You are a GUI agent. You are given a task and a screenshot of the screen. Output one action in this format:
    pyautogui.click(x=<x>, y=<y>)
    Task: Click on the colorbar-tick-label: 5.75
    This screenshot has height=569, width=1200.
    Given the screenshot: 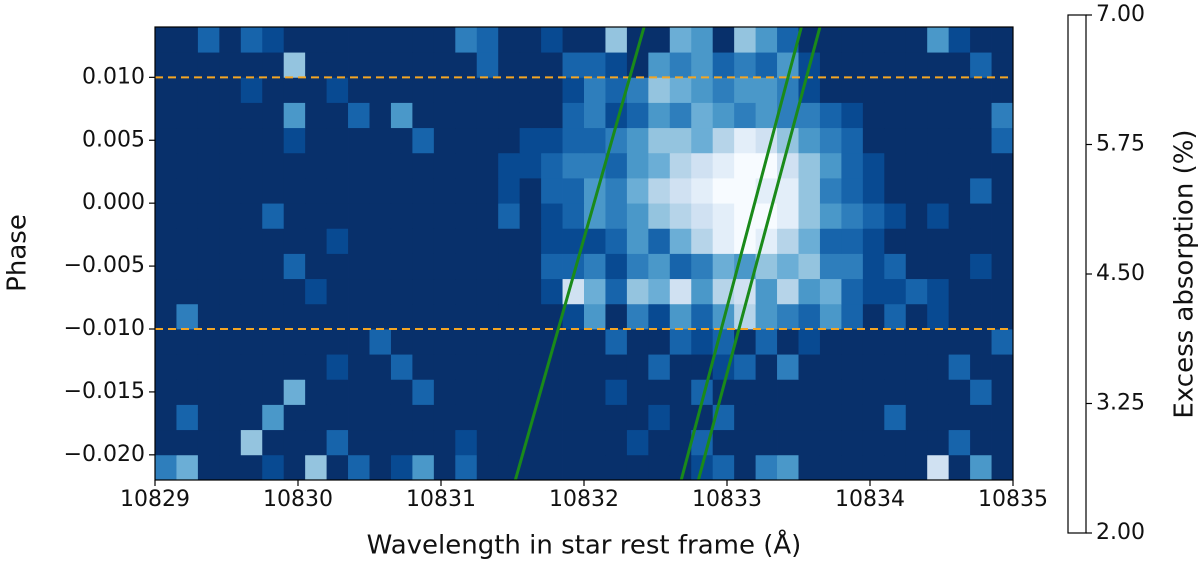 What is the action you would take?
    pyautogui.click(x=1120, y=144)
    